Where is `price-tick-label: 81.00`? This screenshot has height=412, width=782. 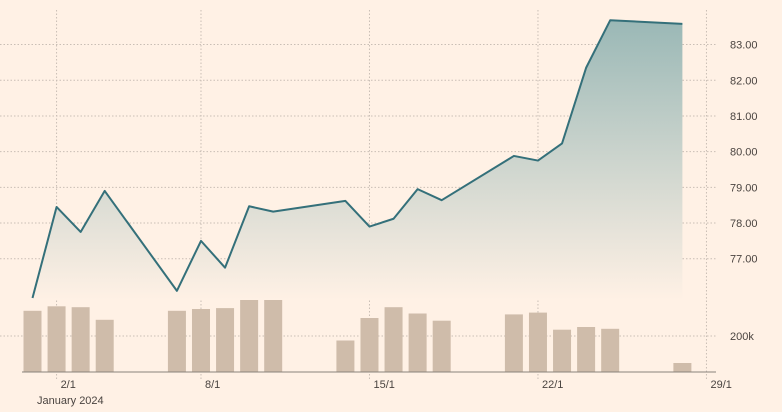 price-tick-label: 81.00 is located at coordinates (744, 117).